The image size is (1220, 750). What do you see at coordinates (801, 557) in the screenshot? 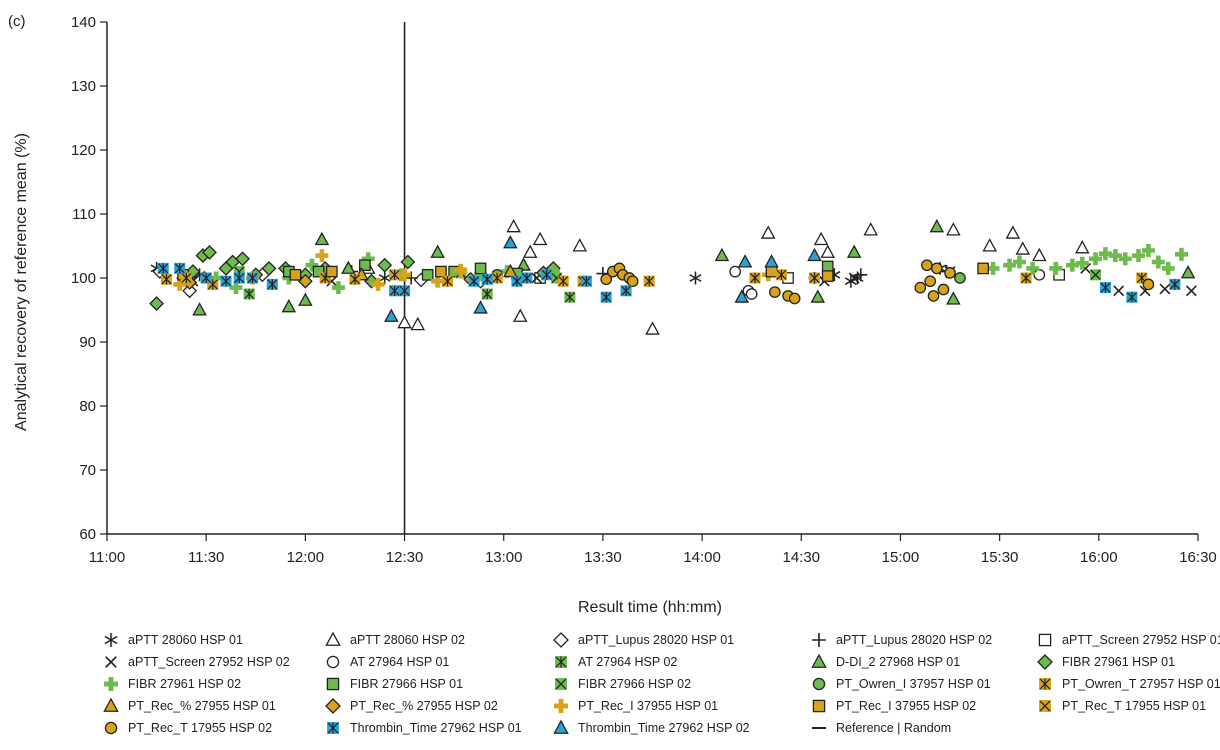
I see `x-tick-label: 14:30` at bounding box center [801, 557].